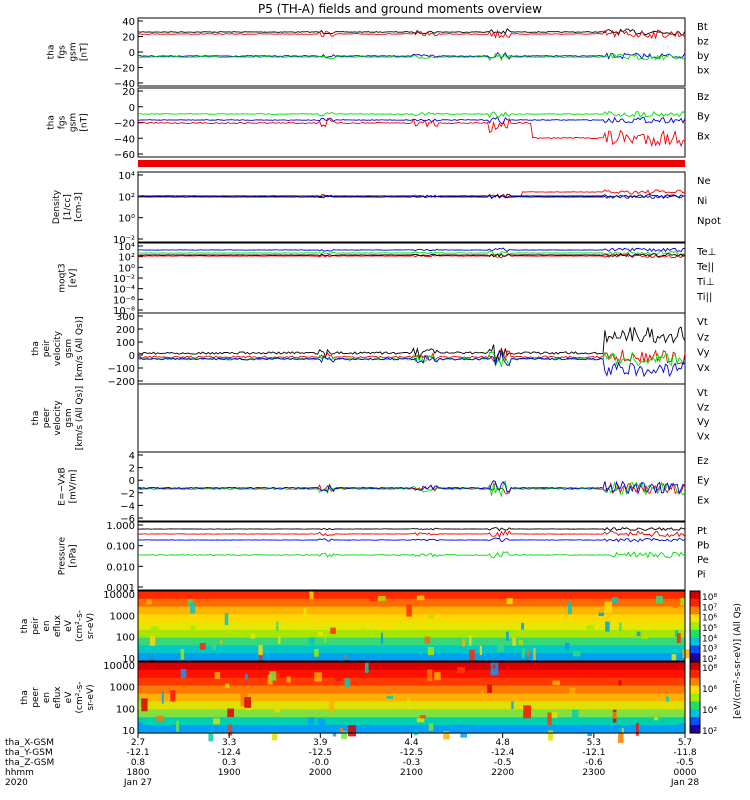  Describe the element at coordinates (132, 469) in the screenshot. I see `ytick-label: 2` at that location.